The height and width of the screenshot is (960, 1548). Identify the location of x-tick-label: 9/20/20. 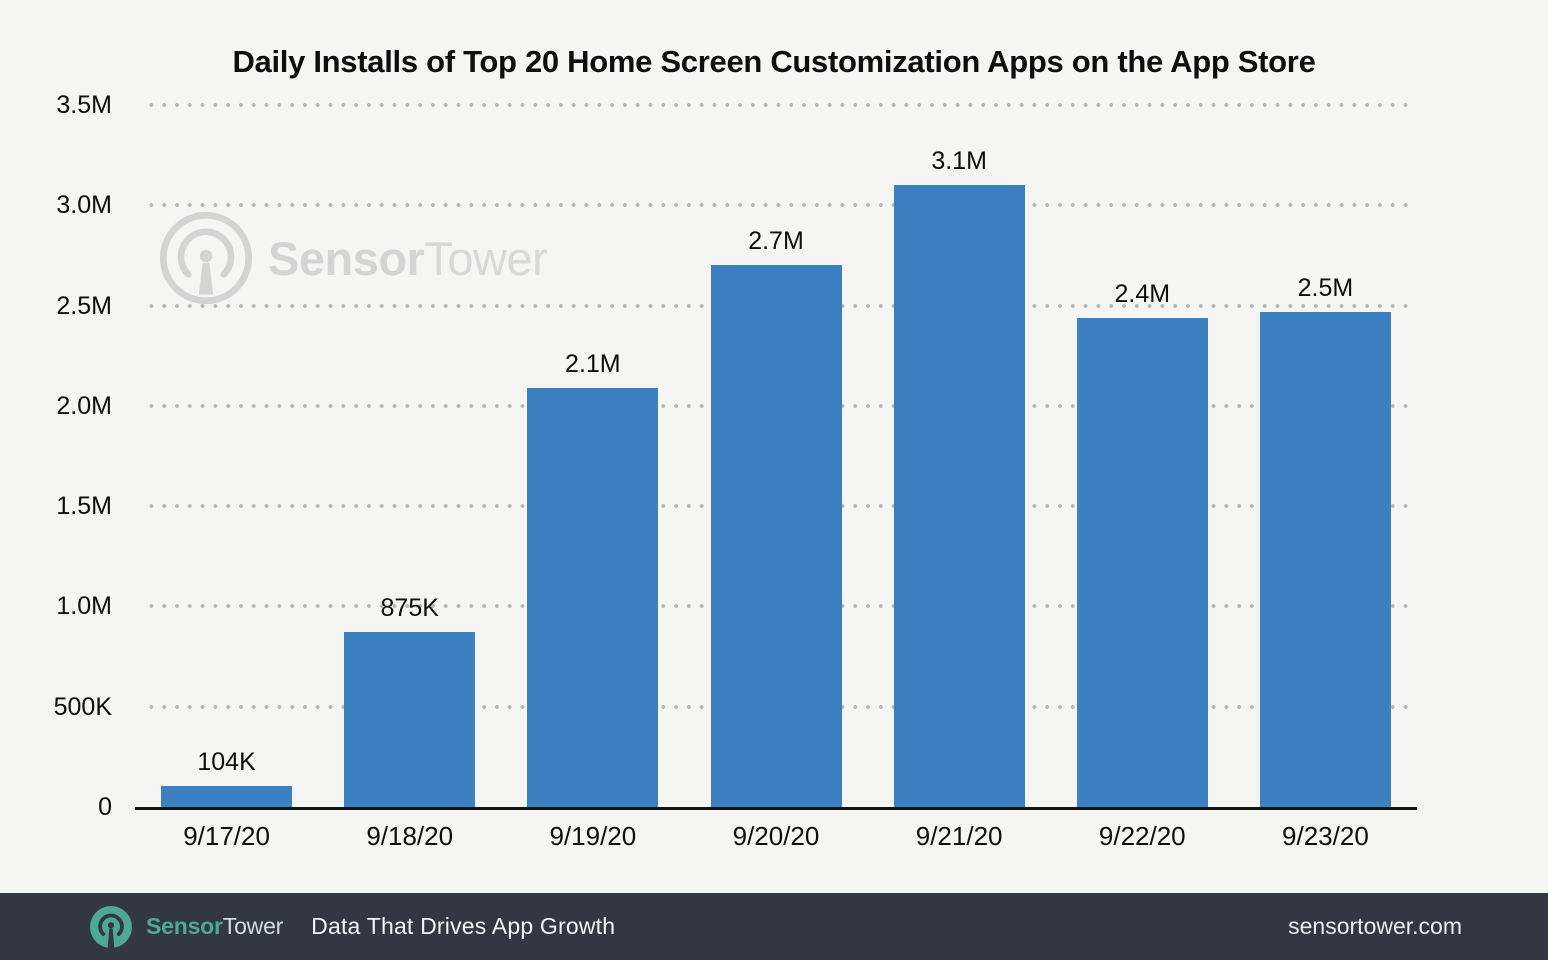
(776, 836).